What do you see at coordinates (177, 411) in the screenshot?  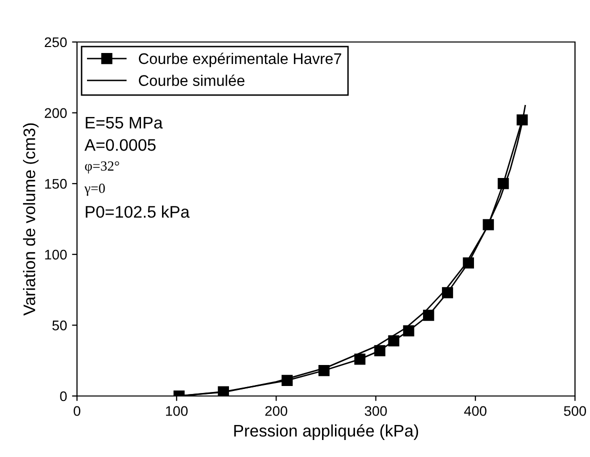 I see `x-tick-label: 100` at bounding box center [177, 411].